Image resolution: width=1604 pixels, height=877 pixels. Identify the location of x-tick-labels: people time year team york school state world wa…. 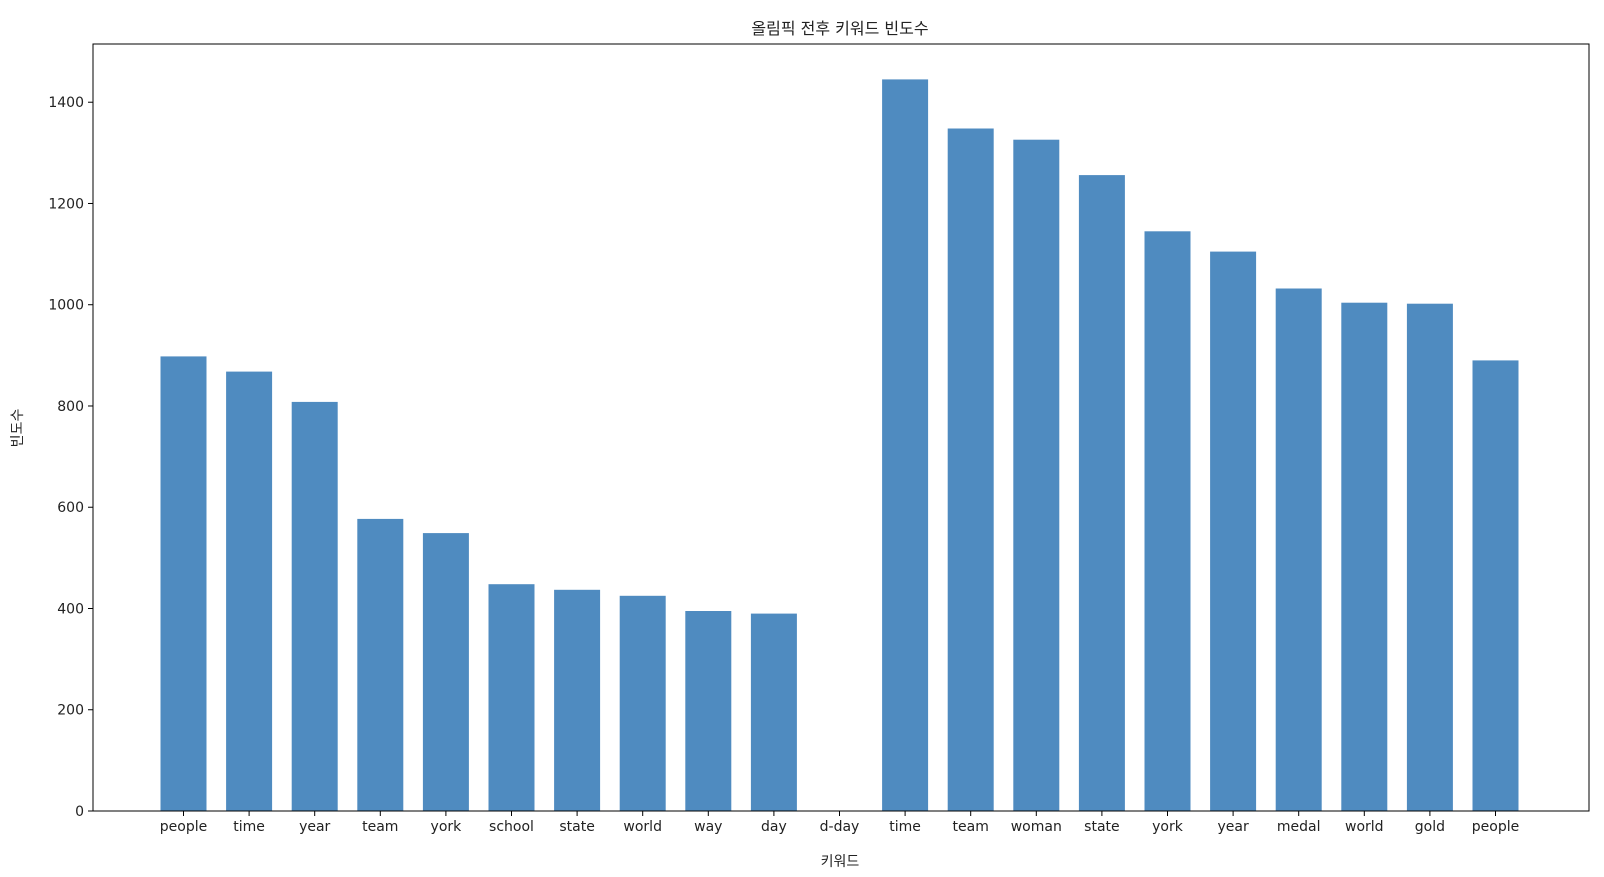
(839, 823).